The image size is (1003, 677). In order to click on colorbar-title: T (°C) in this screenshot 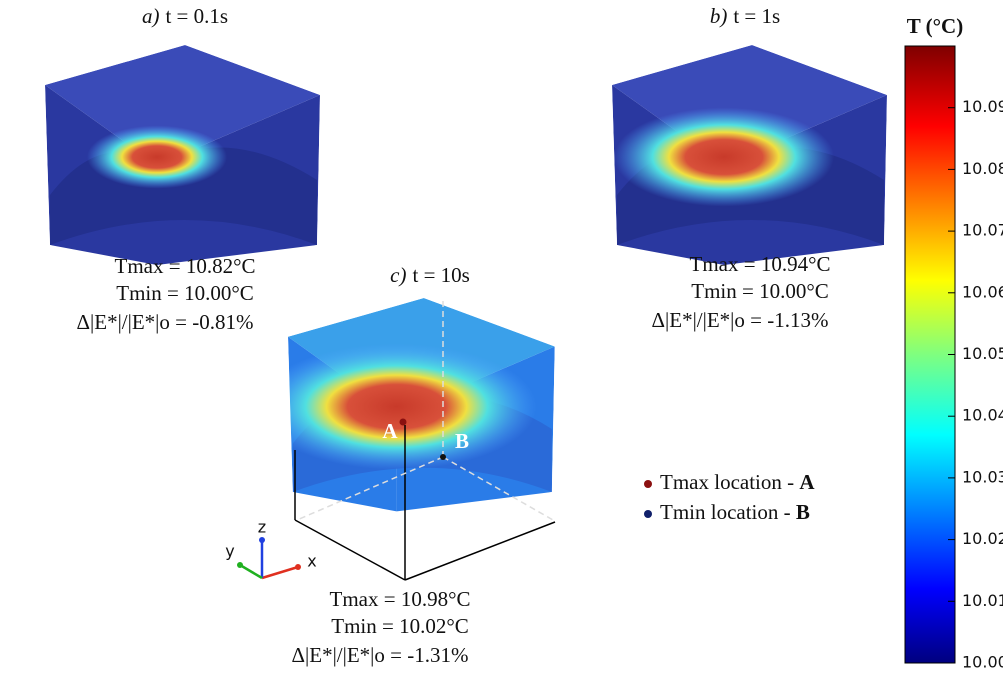, I will do `click(935, 26)`.